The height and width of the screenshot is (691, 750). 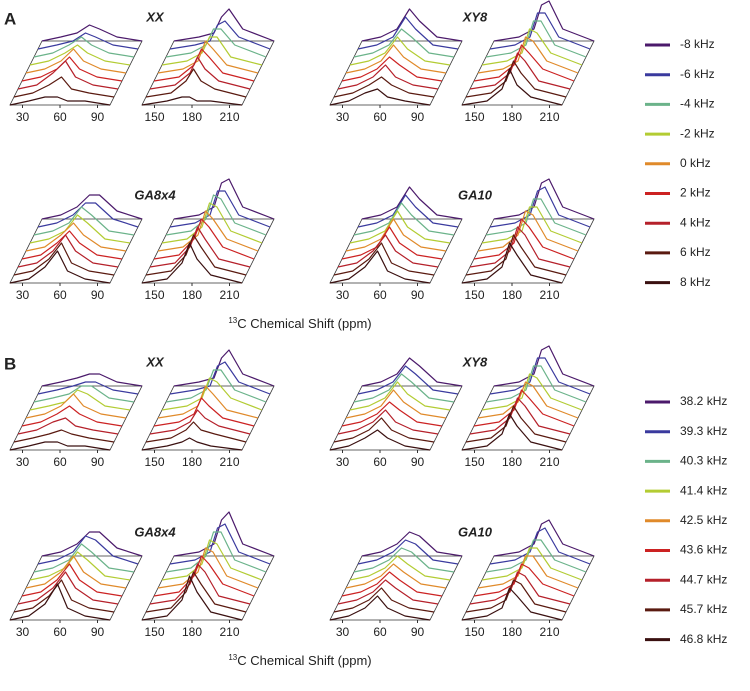 What do you see at coordinates (703, 639) in the screenshot?
I see `legend-label: 46.8 kHz` at bounding box center [703, 639].